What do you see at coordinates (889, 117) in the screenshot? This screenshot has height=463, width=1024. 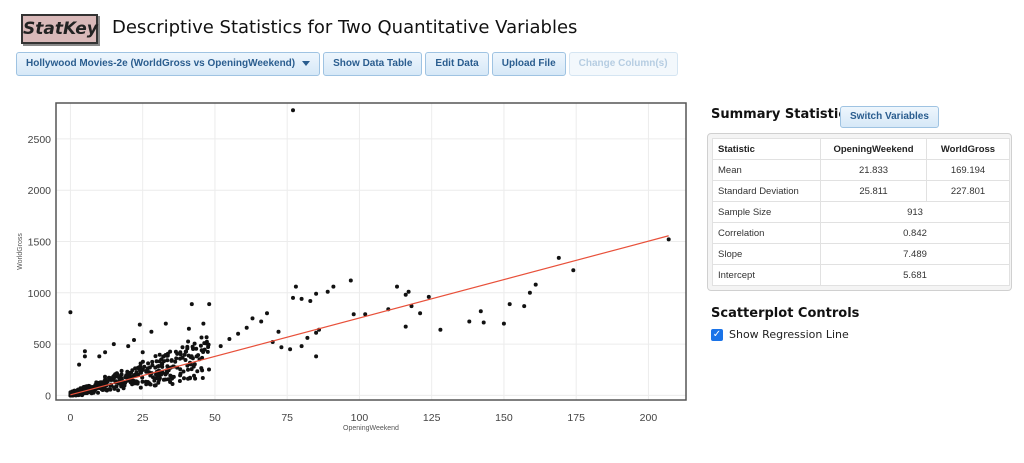 I see `switch-variables-button: Switch Variables` at bounding box center [889, 117].